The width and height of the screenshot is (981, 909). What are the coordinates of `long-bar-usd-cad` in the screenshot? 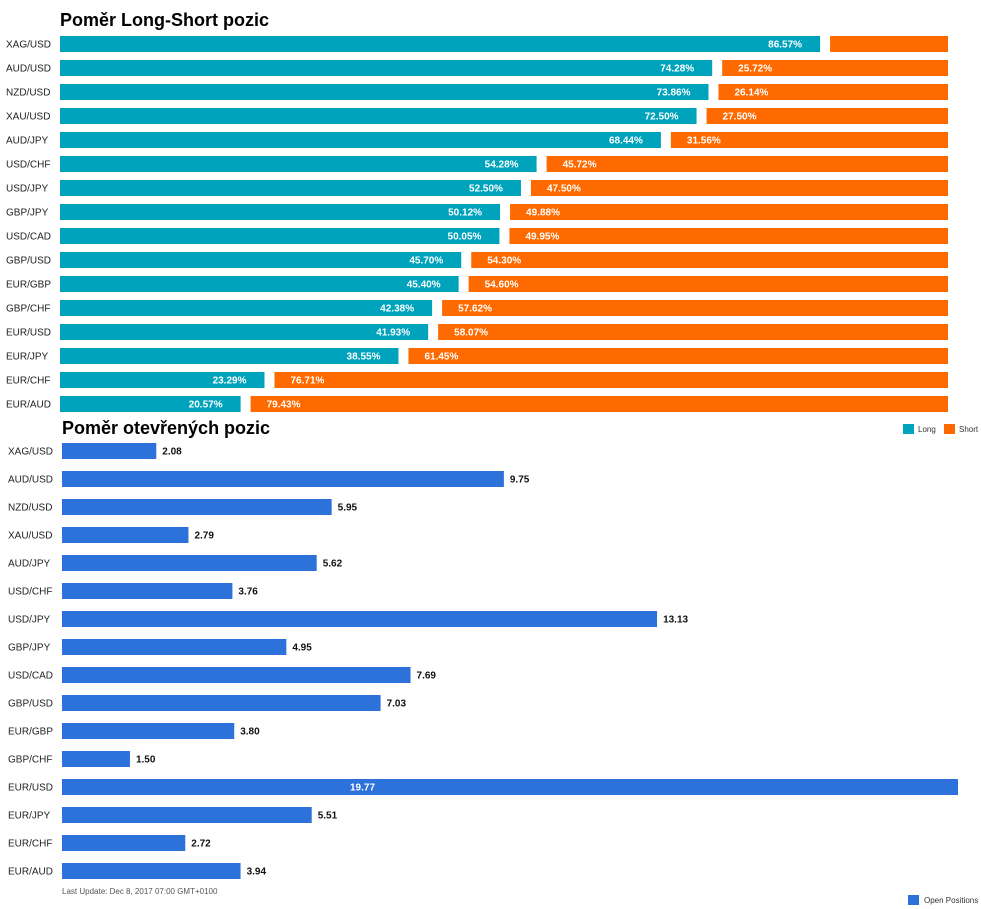 It's located at (280, 236).